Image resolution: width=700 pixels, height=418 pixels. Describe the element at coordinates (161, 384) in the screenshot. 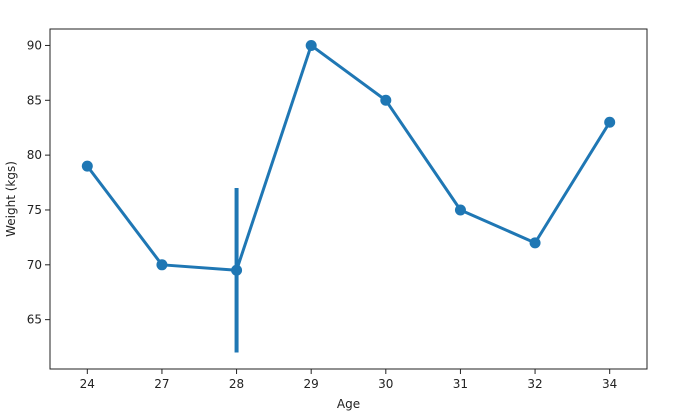

I see `x-tick-label-27: 27` at that location.